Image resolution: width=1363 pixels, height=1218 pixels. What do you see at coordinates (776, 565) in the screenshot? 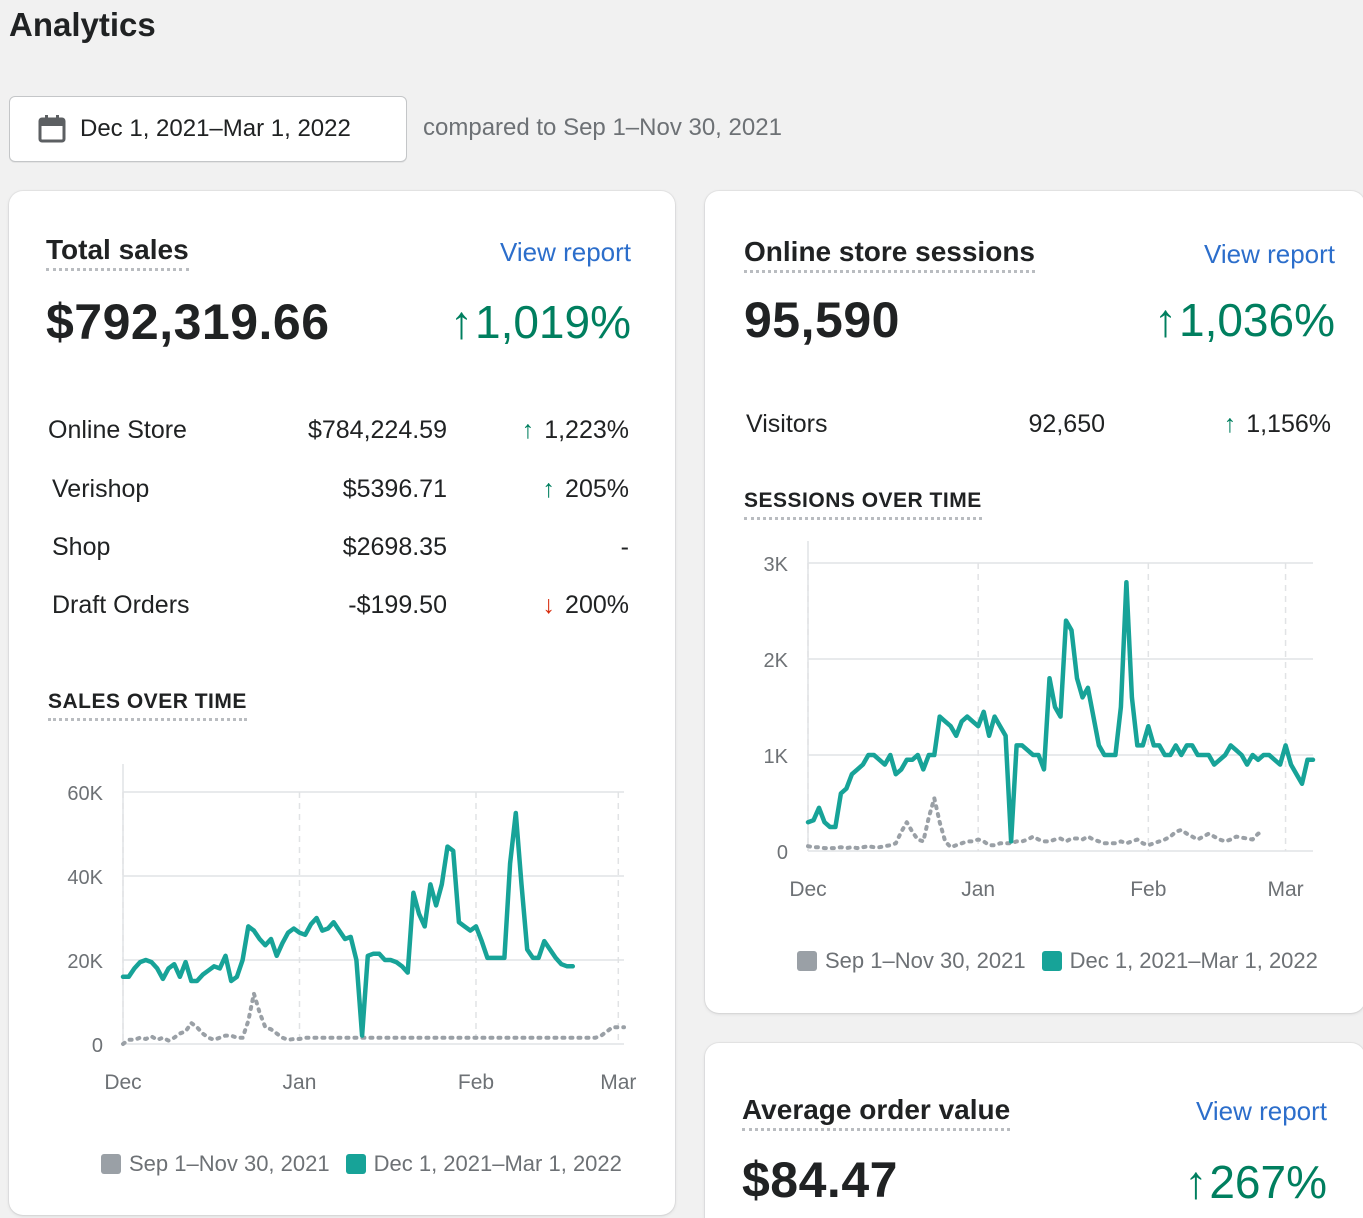
I see `y-tick-label: 3K` at bounding box center [776, 565].